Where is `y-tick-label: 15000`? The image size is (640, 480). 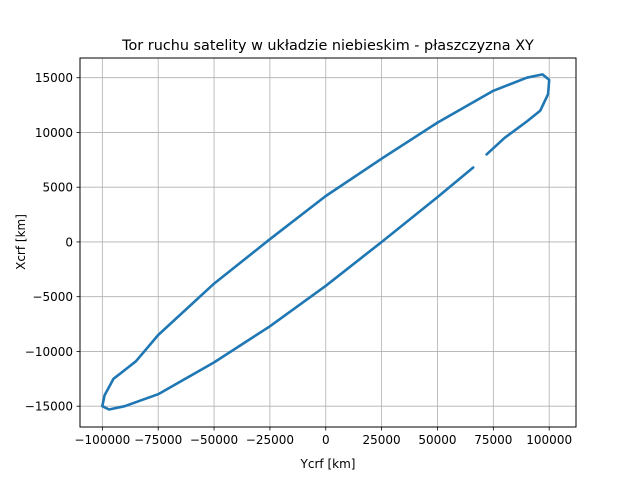 y-tick-label: 15000 is located at coordinates (54, 78).